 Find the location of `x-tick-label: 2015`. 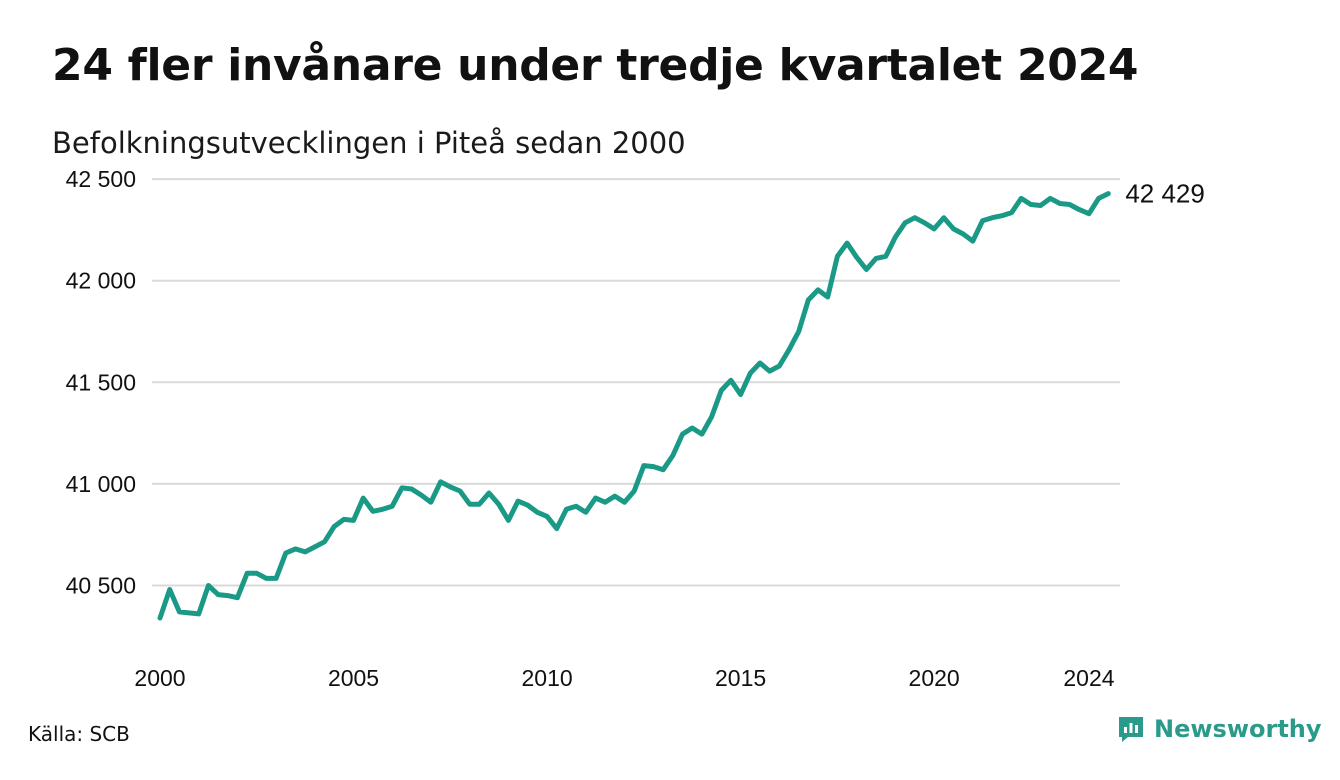

x-tick-label: 2015 is located at coordinates (740, 678).